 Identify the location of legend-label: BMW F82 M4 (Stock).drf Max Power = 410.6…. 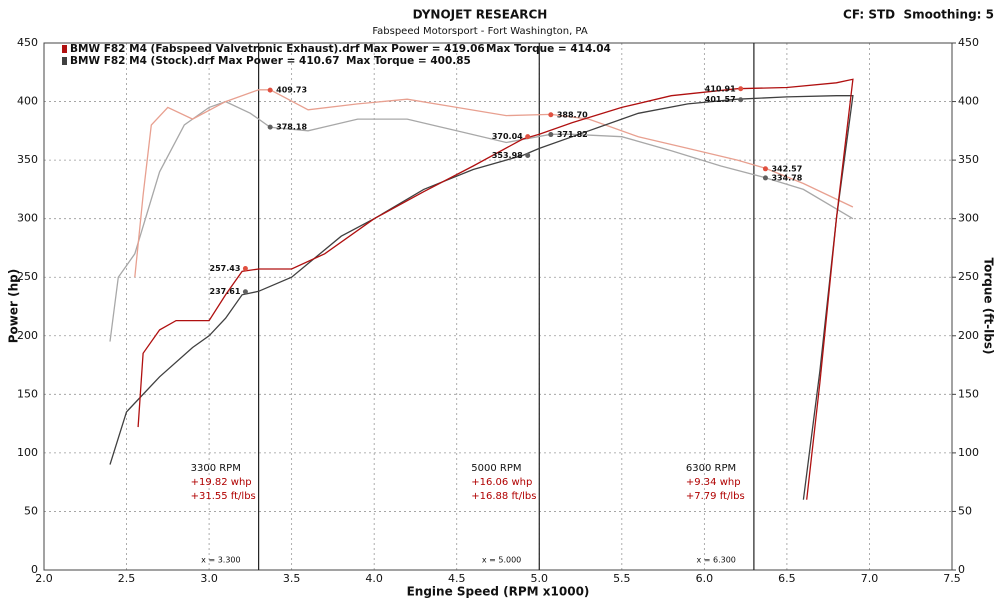
(205, 61).